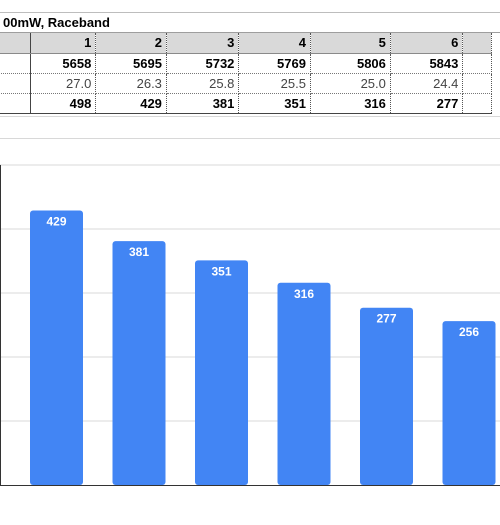 The width and height of the screenshot is (500, 525). I want to click on column-header: 1, so click(63, 43).